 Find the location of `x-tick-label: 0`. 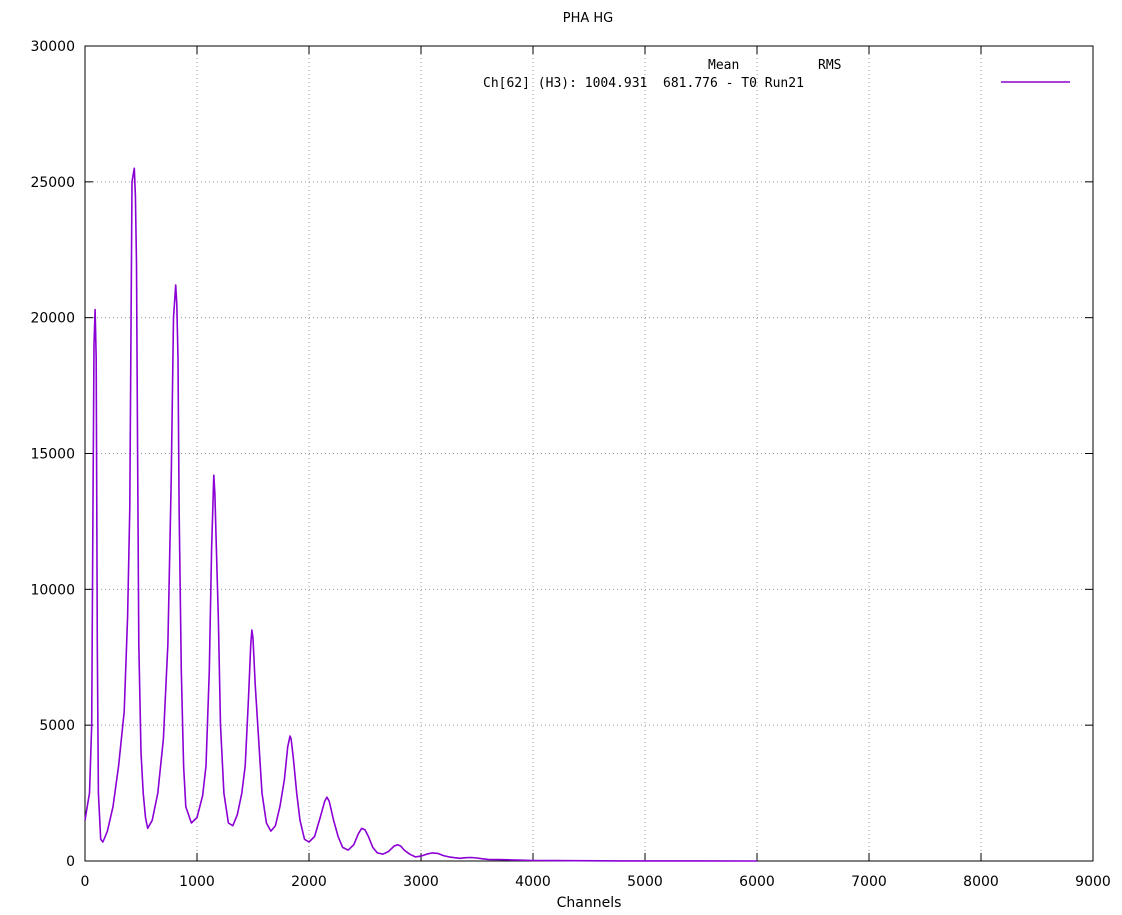

x-tick-label: 0 is located at coordinates (85, 882).